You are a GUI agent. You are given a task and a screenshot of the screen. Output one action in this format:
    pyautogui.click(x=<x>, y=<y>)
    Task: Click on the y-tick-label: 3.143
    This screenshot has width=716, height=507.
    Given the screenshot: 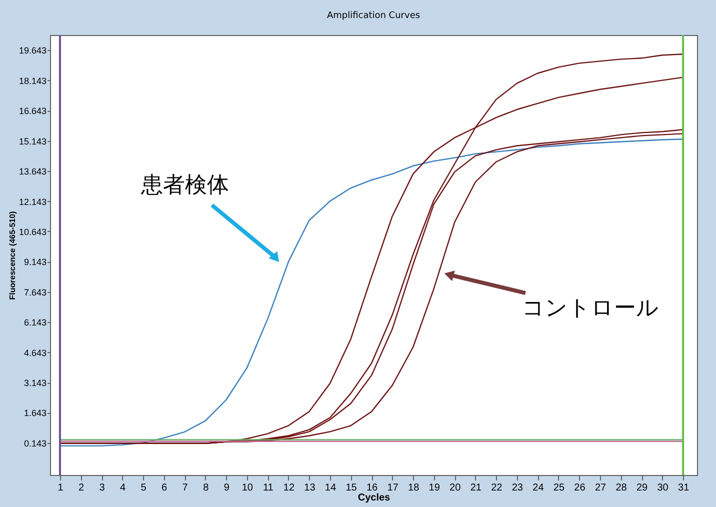 What is the action you would take?
    pyautogui.click(x=35, y=383)
    